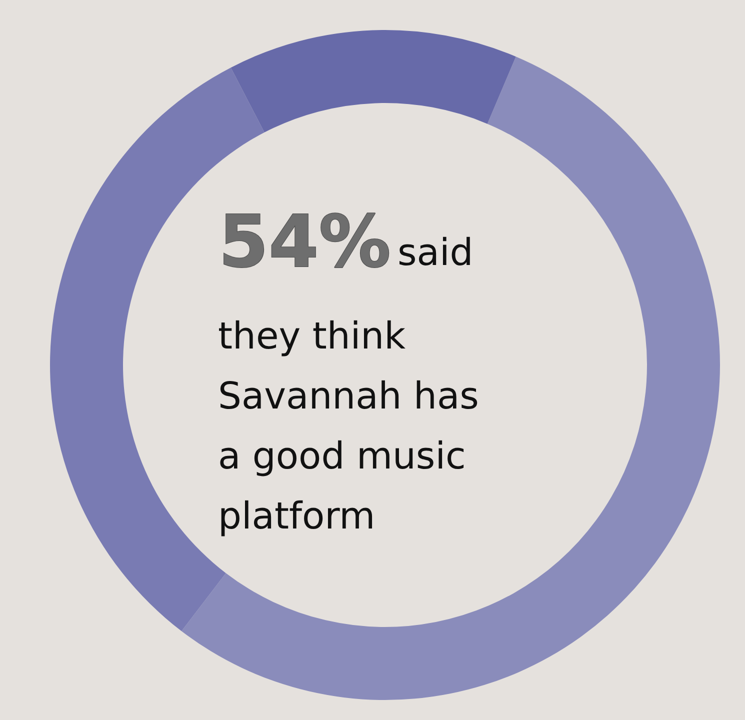 Image resolution: width=745 pixels, height=720 pixels. I want to click on text: they think Savannah has a good music platform, so click(348, 426).